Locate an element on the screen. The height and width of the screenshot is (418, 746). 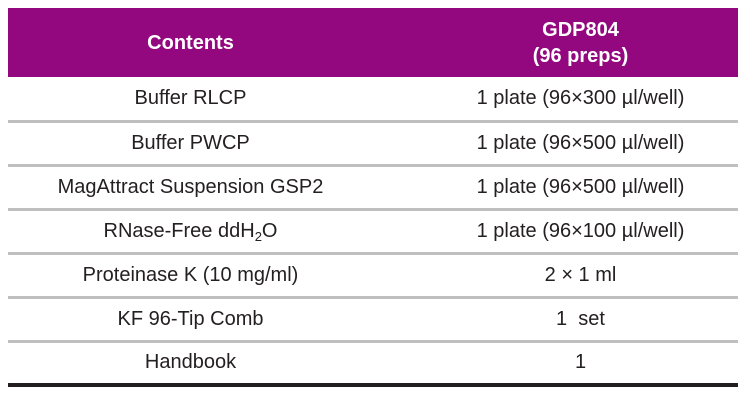
quantity-cell: 1 is located at coordinates (580, 362).